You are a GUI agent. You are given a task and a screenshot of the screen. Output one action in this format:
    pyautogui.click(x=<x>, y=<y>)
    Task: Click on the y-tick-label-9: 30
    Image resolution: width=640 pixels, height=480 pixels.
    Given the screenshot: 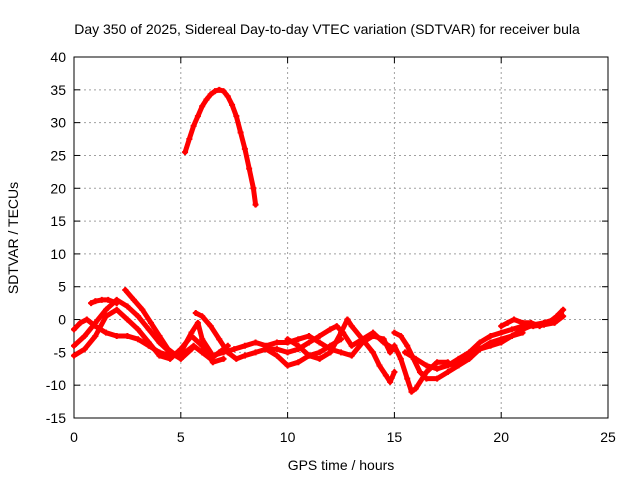 What is the action you would take?
    pyautogui.click(x=58, y=123)
    